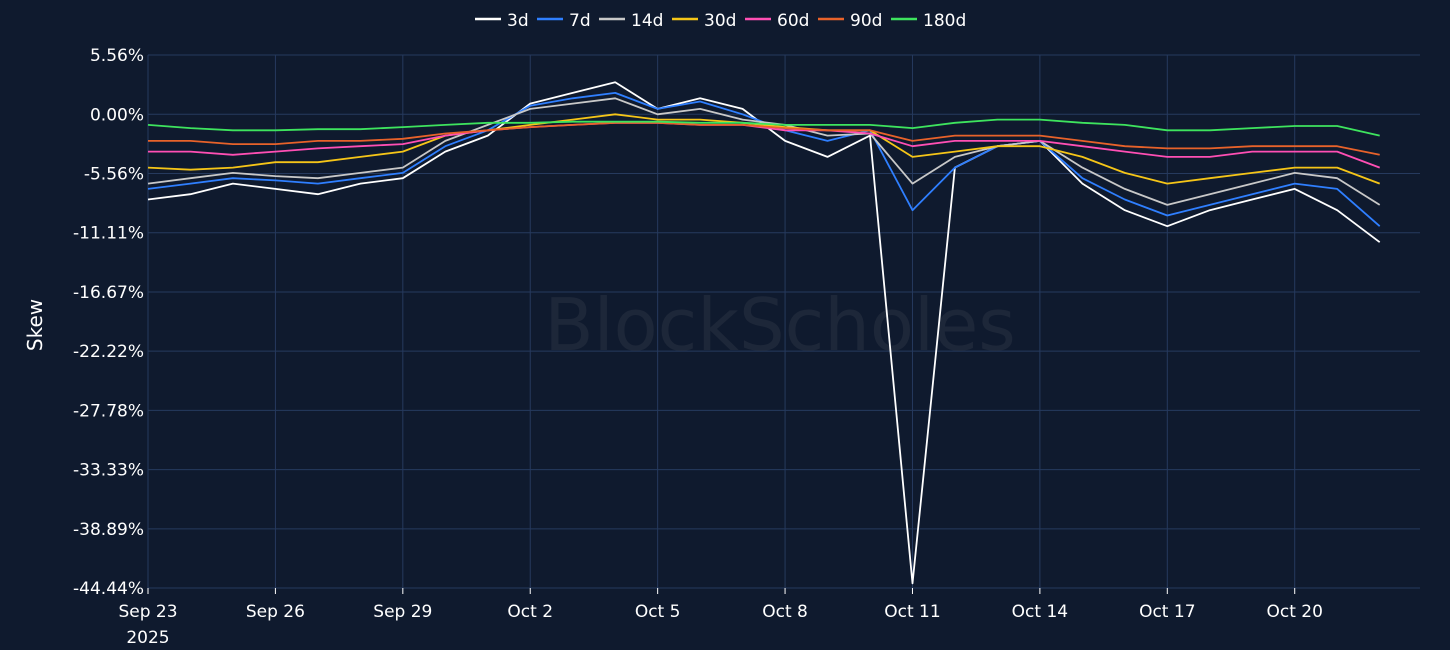  I want to click on x-tick-label: Oct 11, so click(912, 612).